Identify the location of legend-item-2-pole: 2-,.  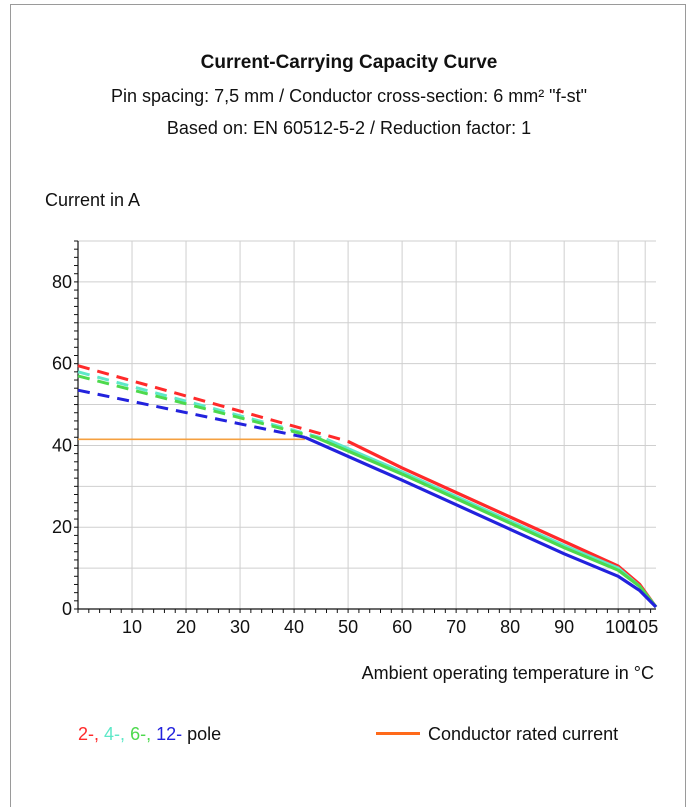
(89, 734).